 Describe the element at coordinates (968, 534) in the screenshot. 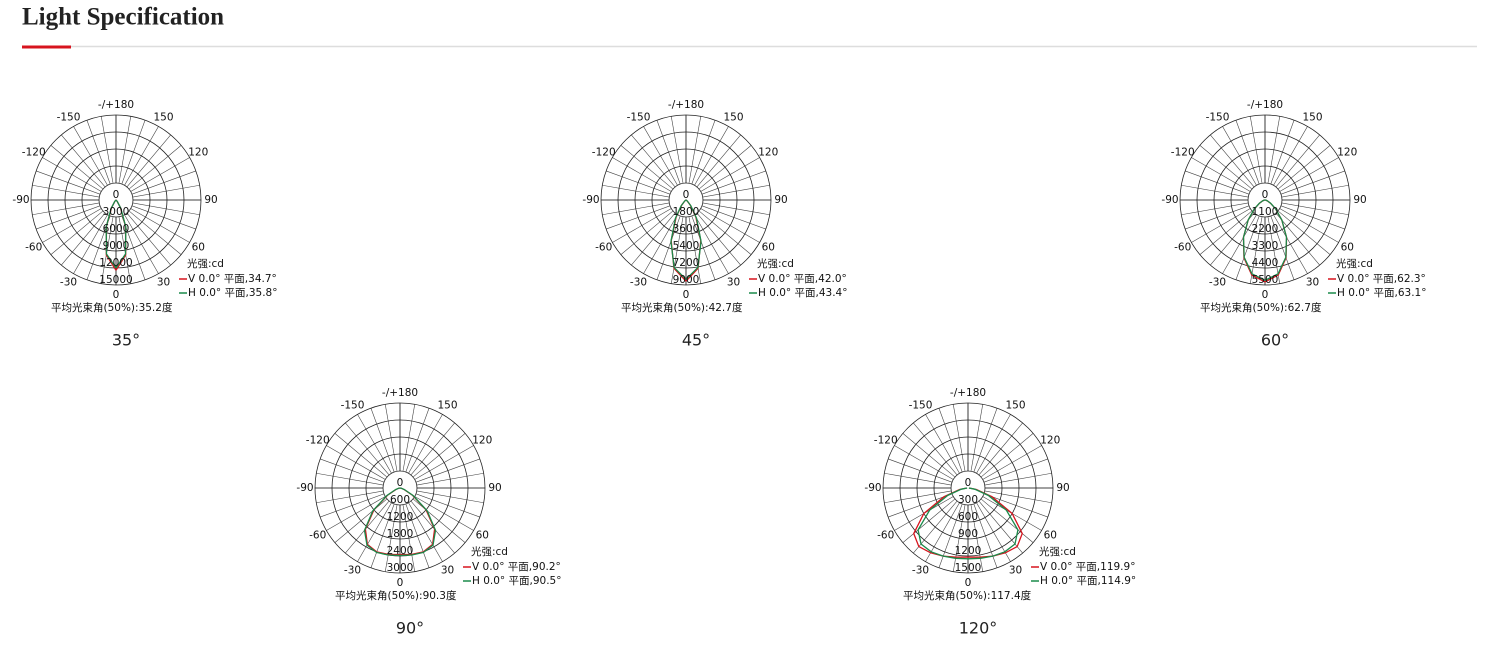

I see `radial-tick-label: 900` at that location.